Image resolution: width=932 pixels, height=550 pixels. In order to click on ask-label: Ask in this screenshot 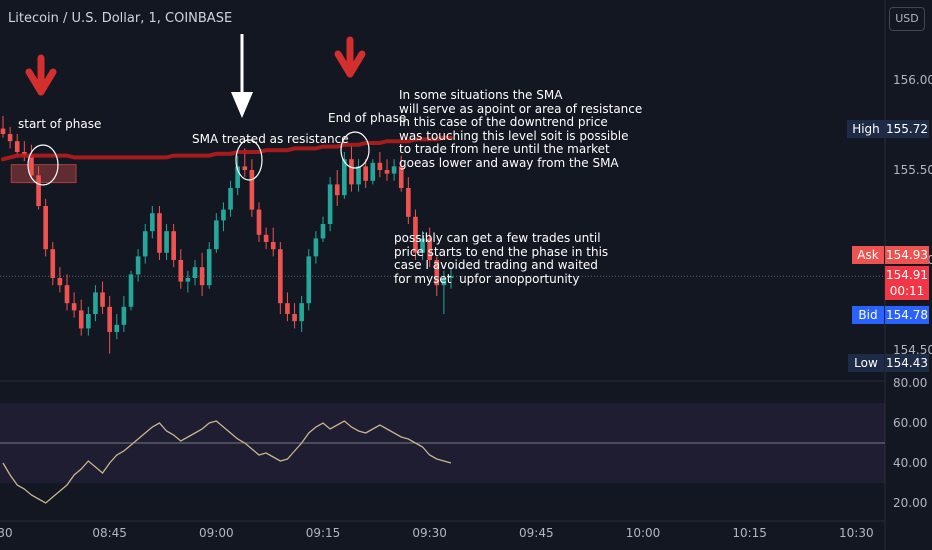, I will do `click(868, 255)`.